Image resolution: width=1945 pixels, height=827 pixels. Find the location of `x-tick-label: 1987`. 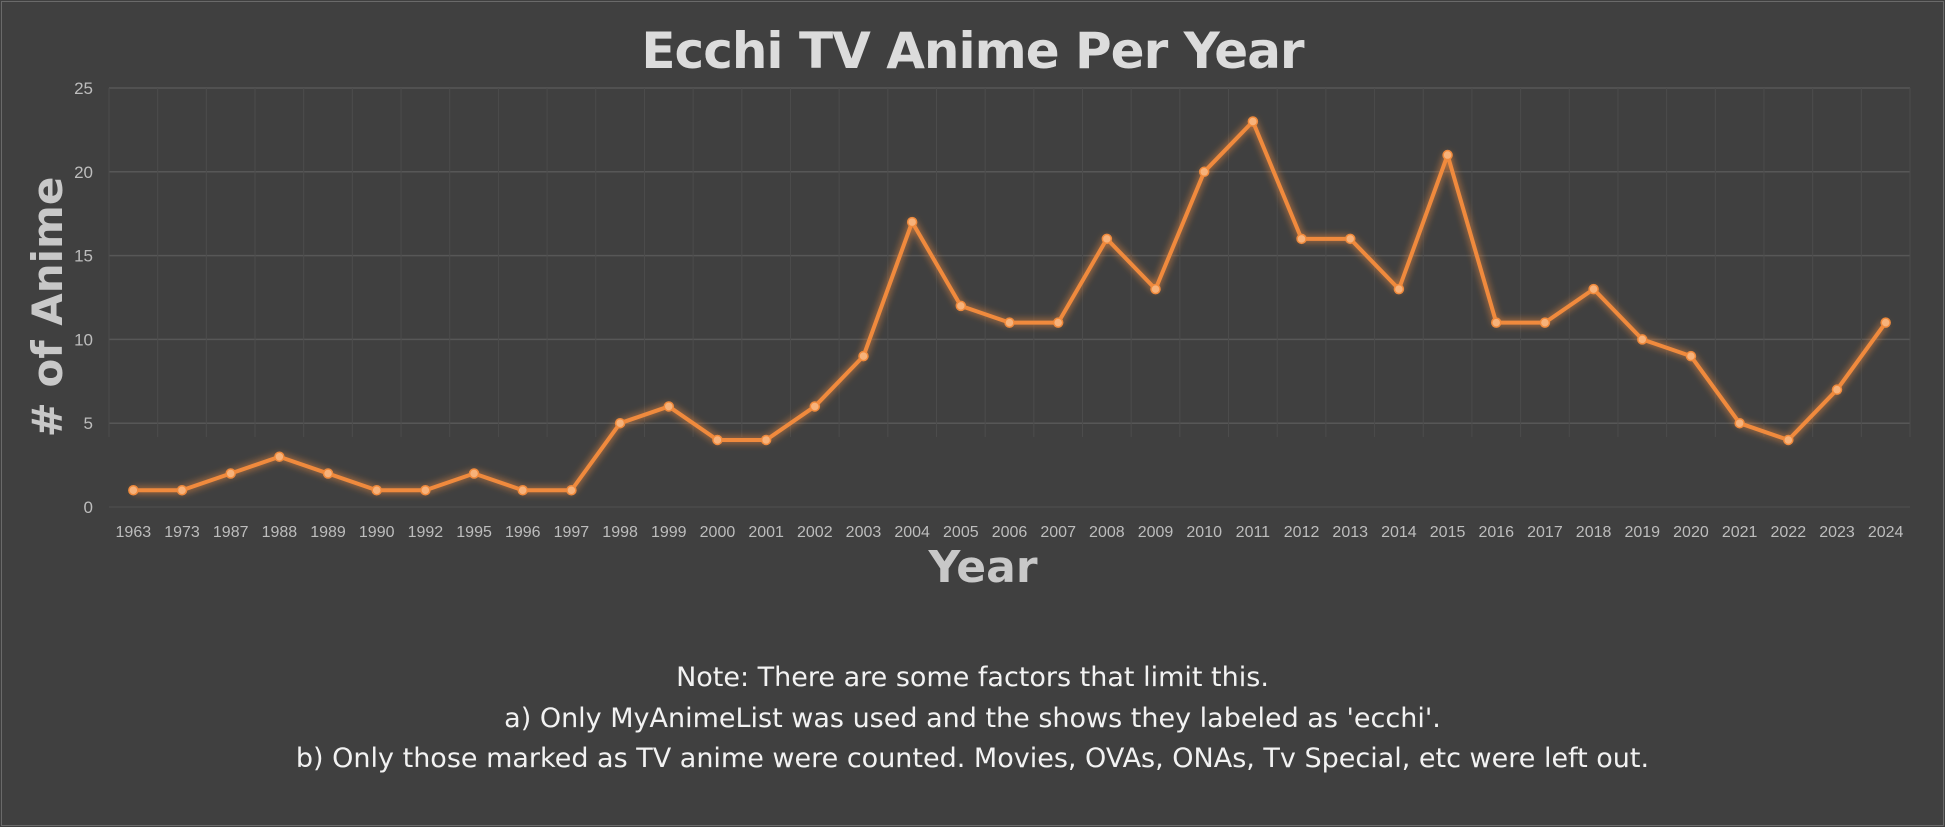

x-tick-label: 1987 is located at coordinates (231, 532).